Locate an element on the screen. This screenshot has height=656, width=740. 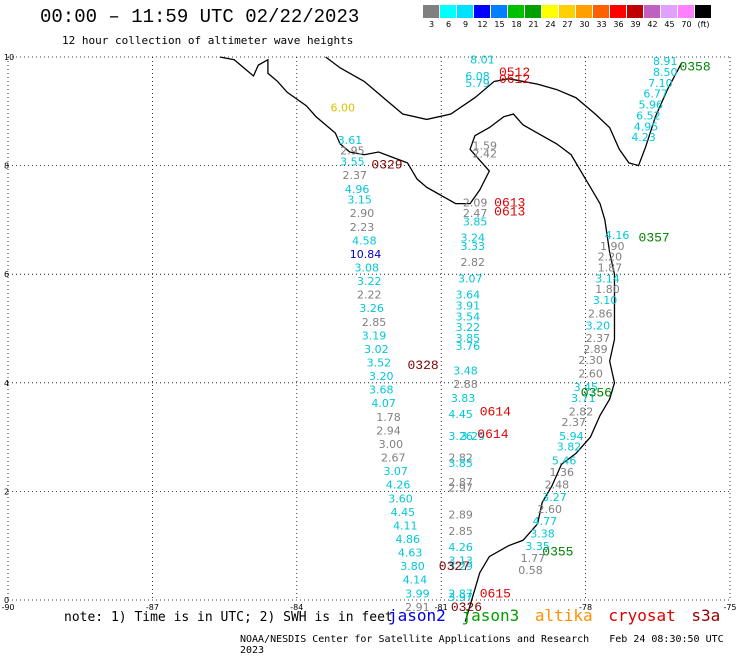
wave-height-label: 3.82 is located at coordinates (569, 447).